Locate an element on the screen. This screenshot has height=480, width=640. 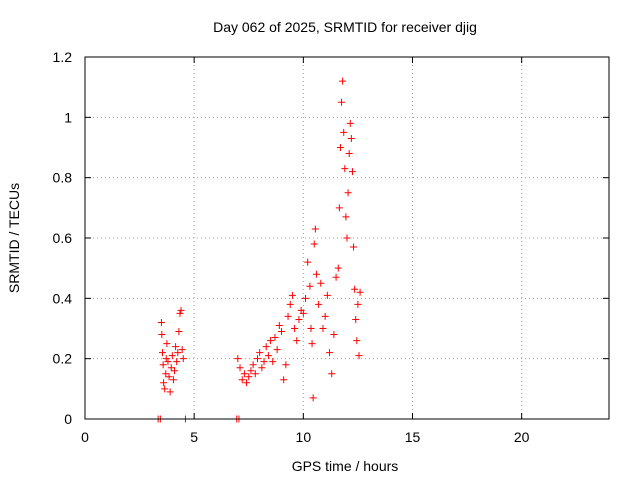
y-tick-label: 0.2 is located at coordinates (63, 359).